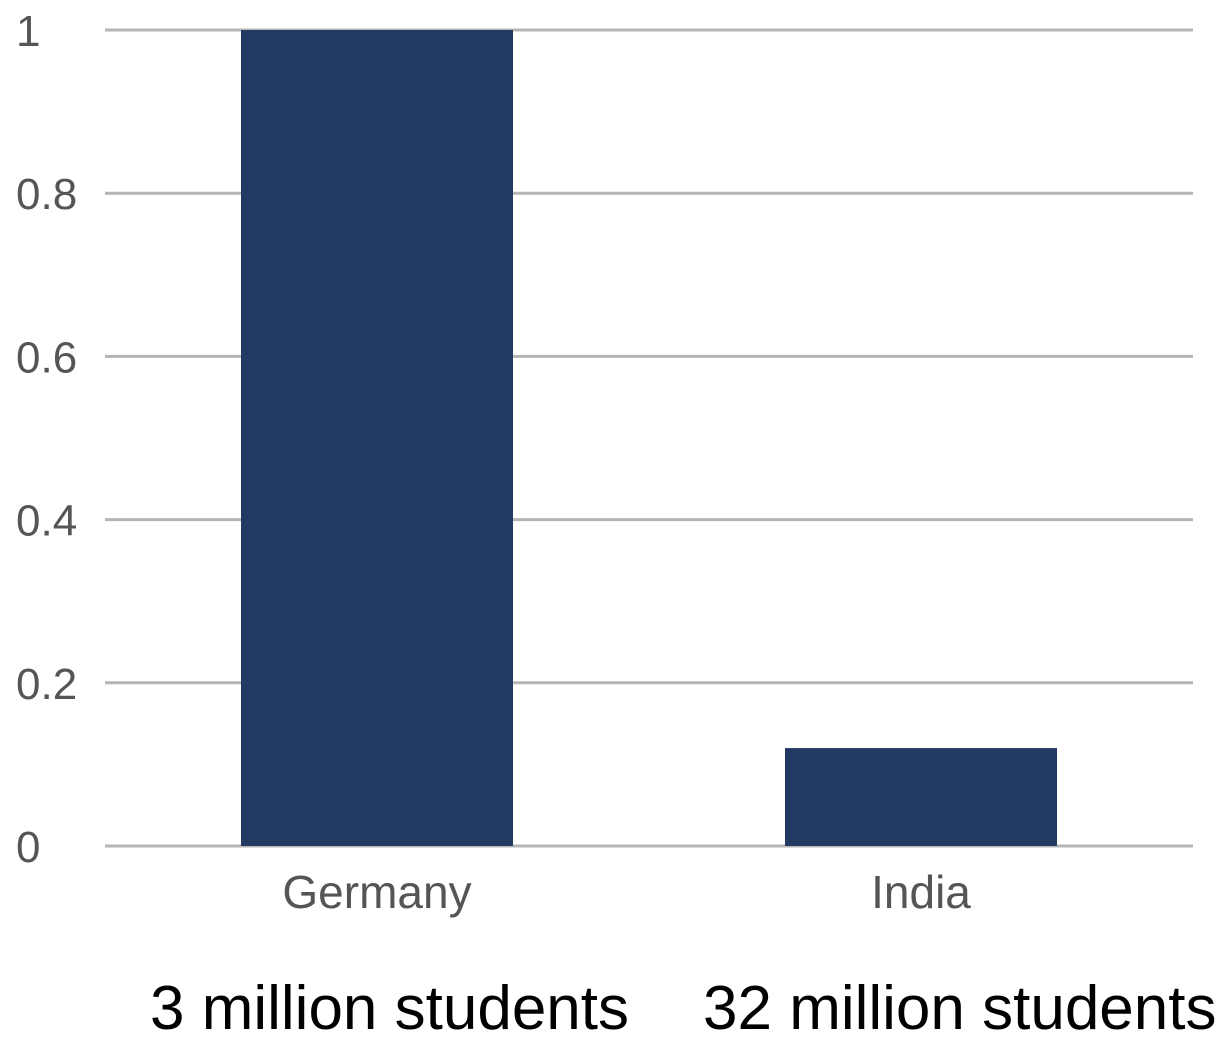  What do you see at coordinates (46, 684) in the screenshot?
I see `y-tick-label-1: 0.2` at bounding box center [46, 684].